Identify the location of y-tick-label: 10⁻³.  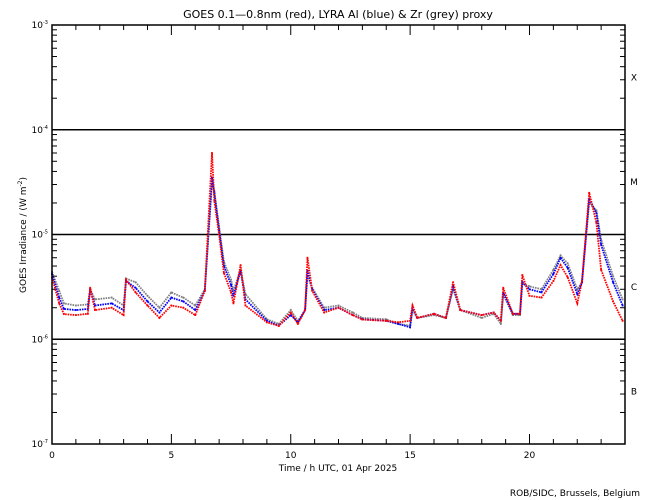
(40, 25).